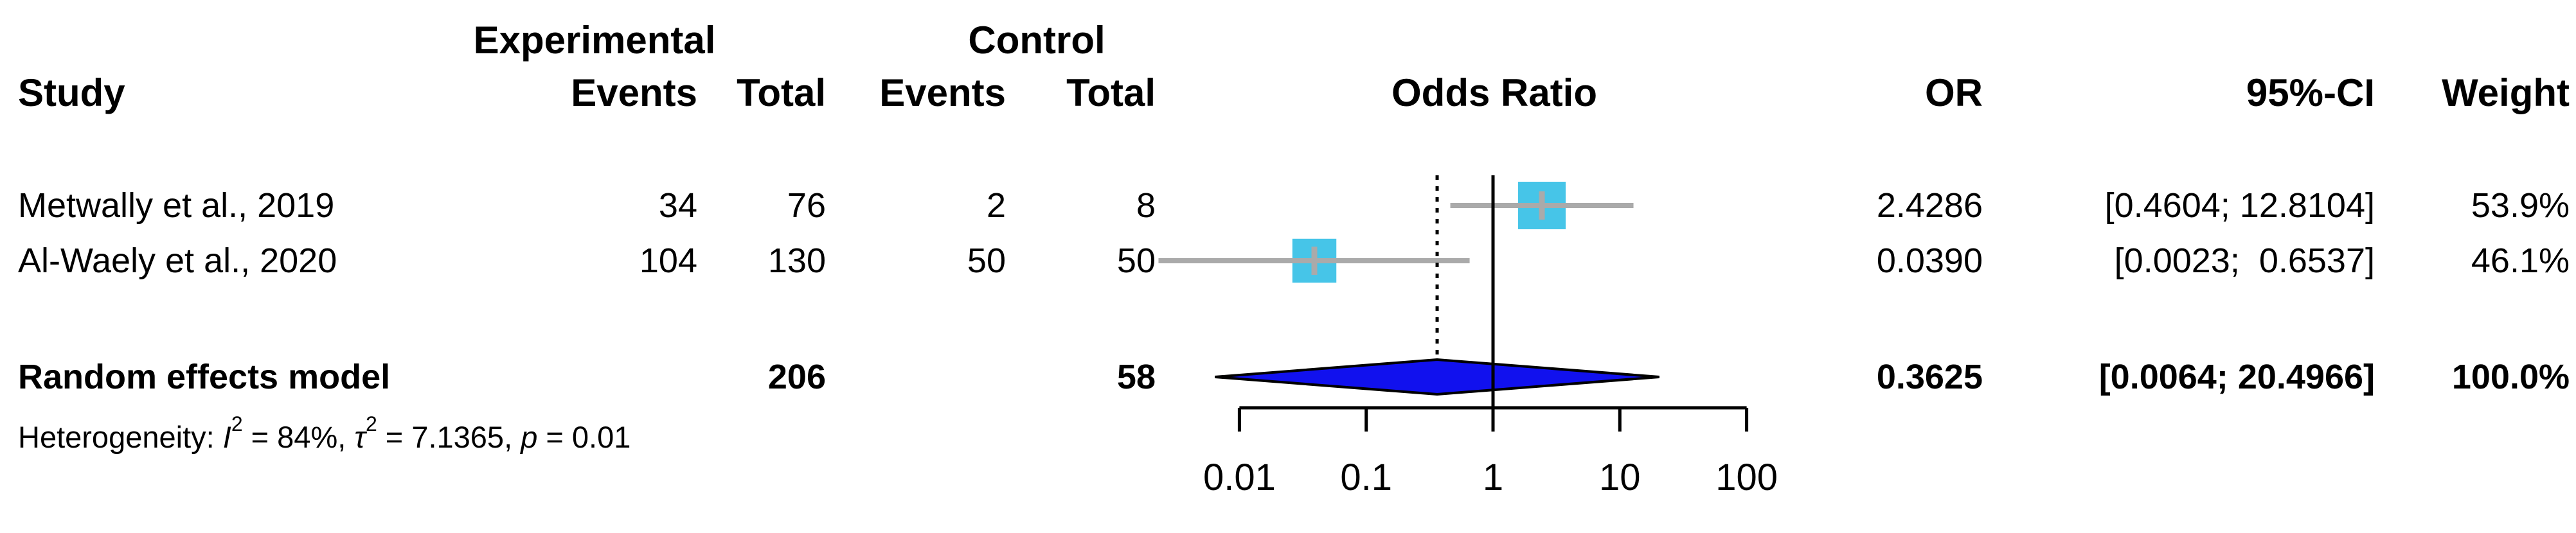 The image size is (2576, 533). What do you see at coordinates (1929, 260) in the screenshot?
I see `study-or: 0.0390` at bounding box center [1929, 260].